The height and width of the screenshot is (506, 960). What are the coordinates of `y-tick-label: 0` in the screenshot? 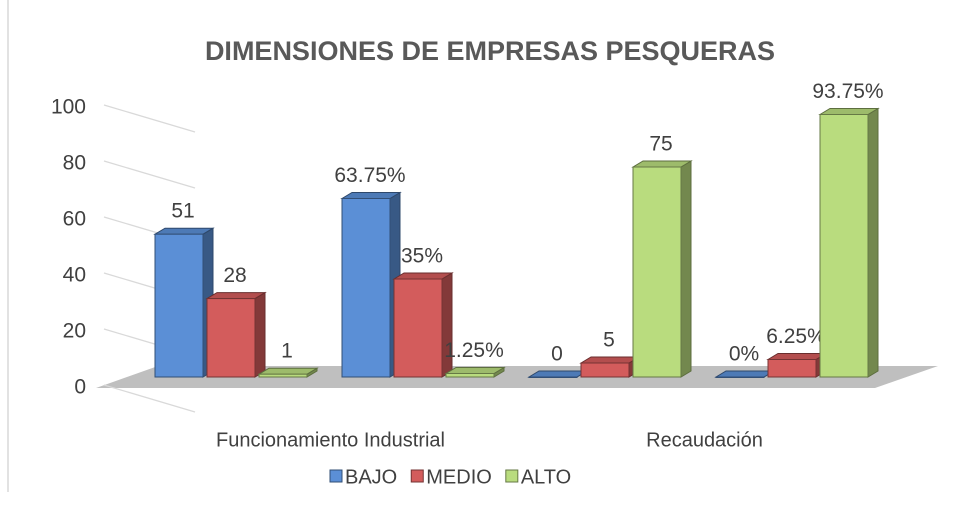 It's located at (80, 387).